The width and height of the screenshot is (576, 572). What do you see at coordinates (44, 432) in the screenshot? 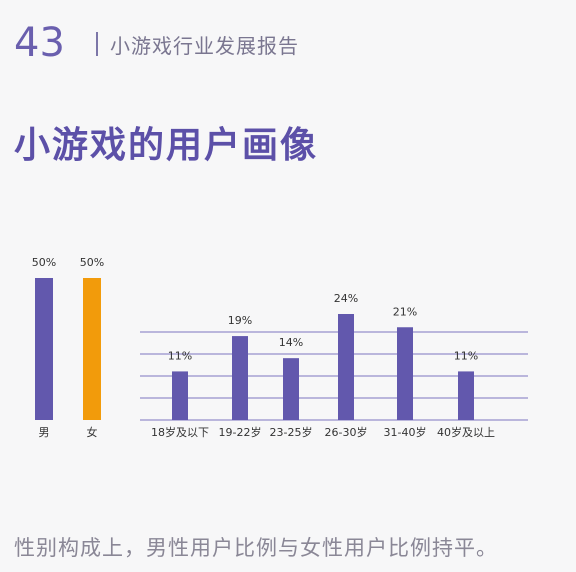
I see `gender-category-label: 男` at bounding box center [44, 432].